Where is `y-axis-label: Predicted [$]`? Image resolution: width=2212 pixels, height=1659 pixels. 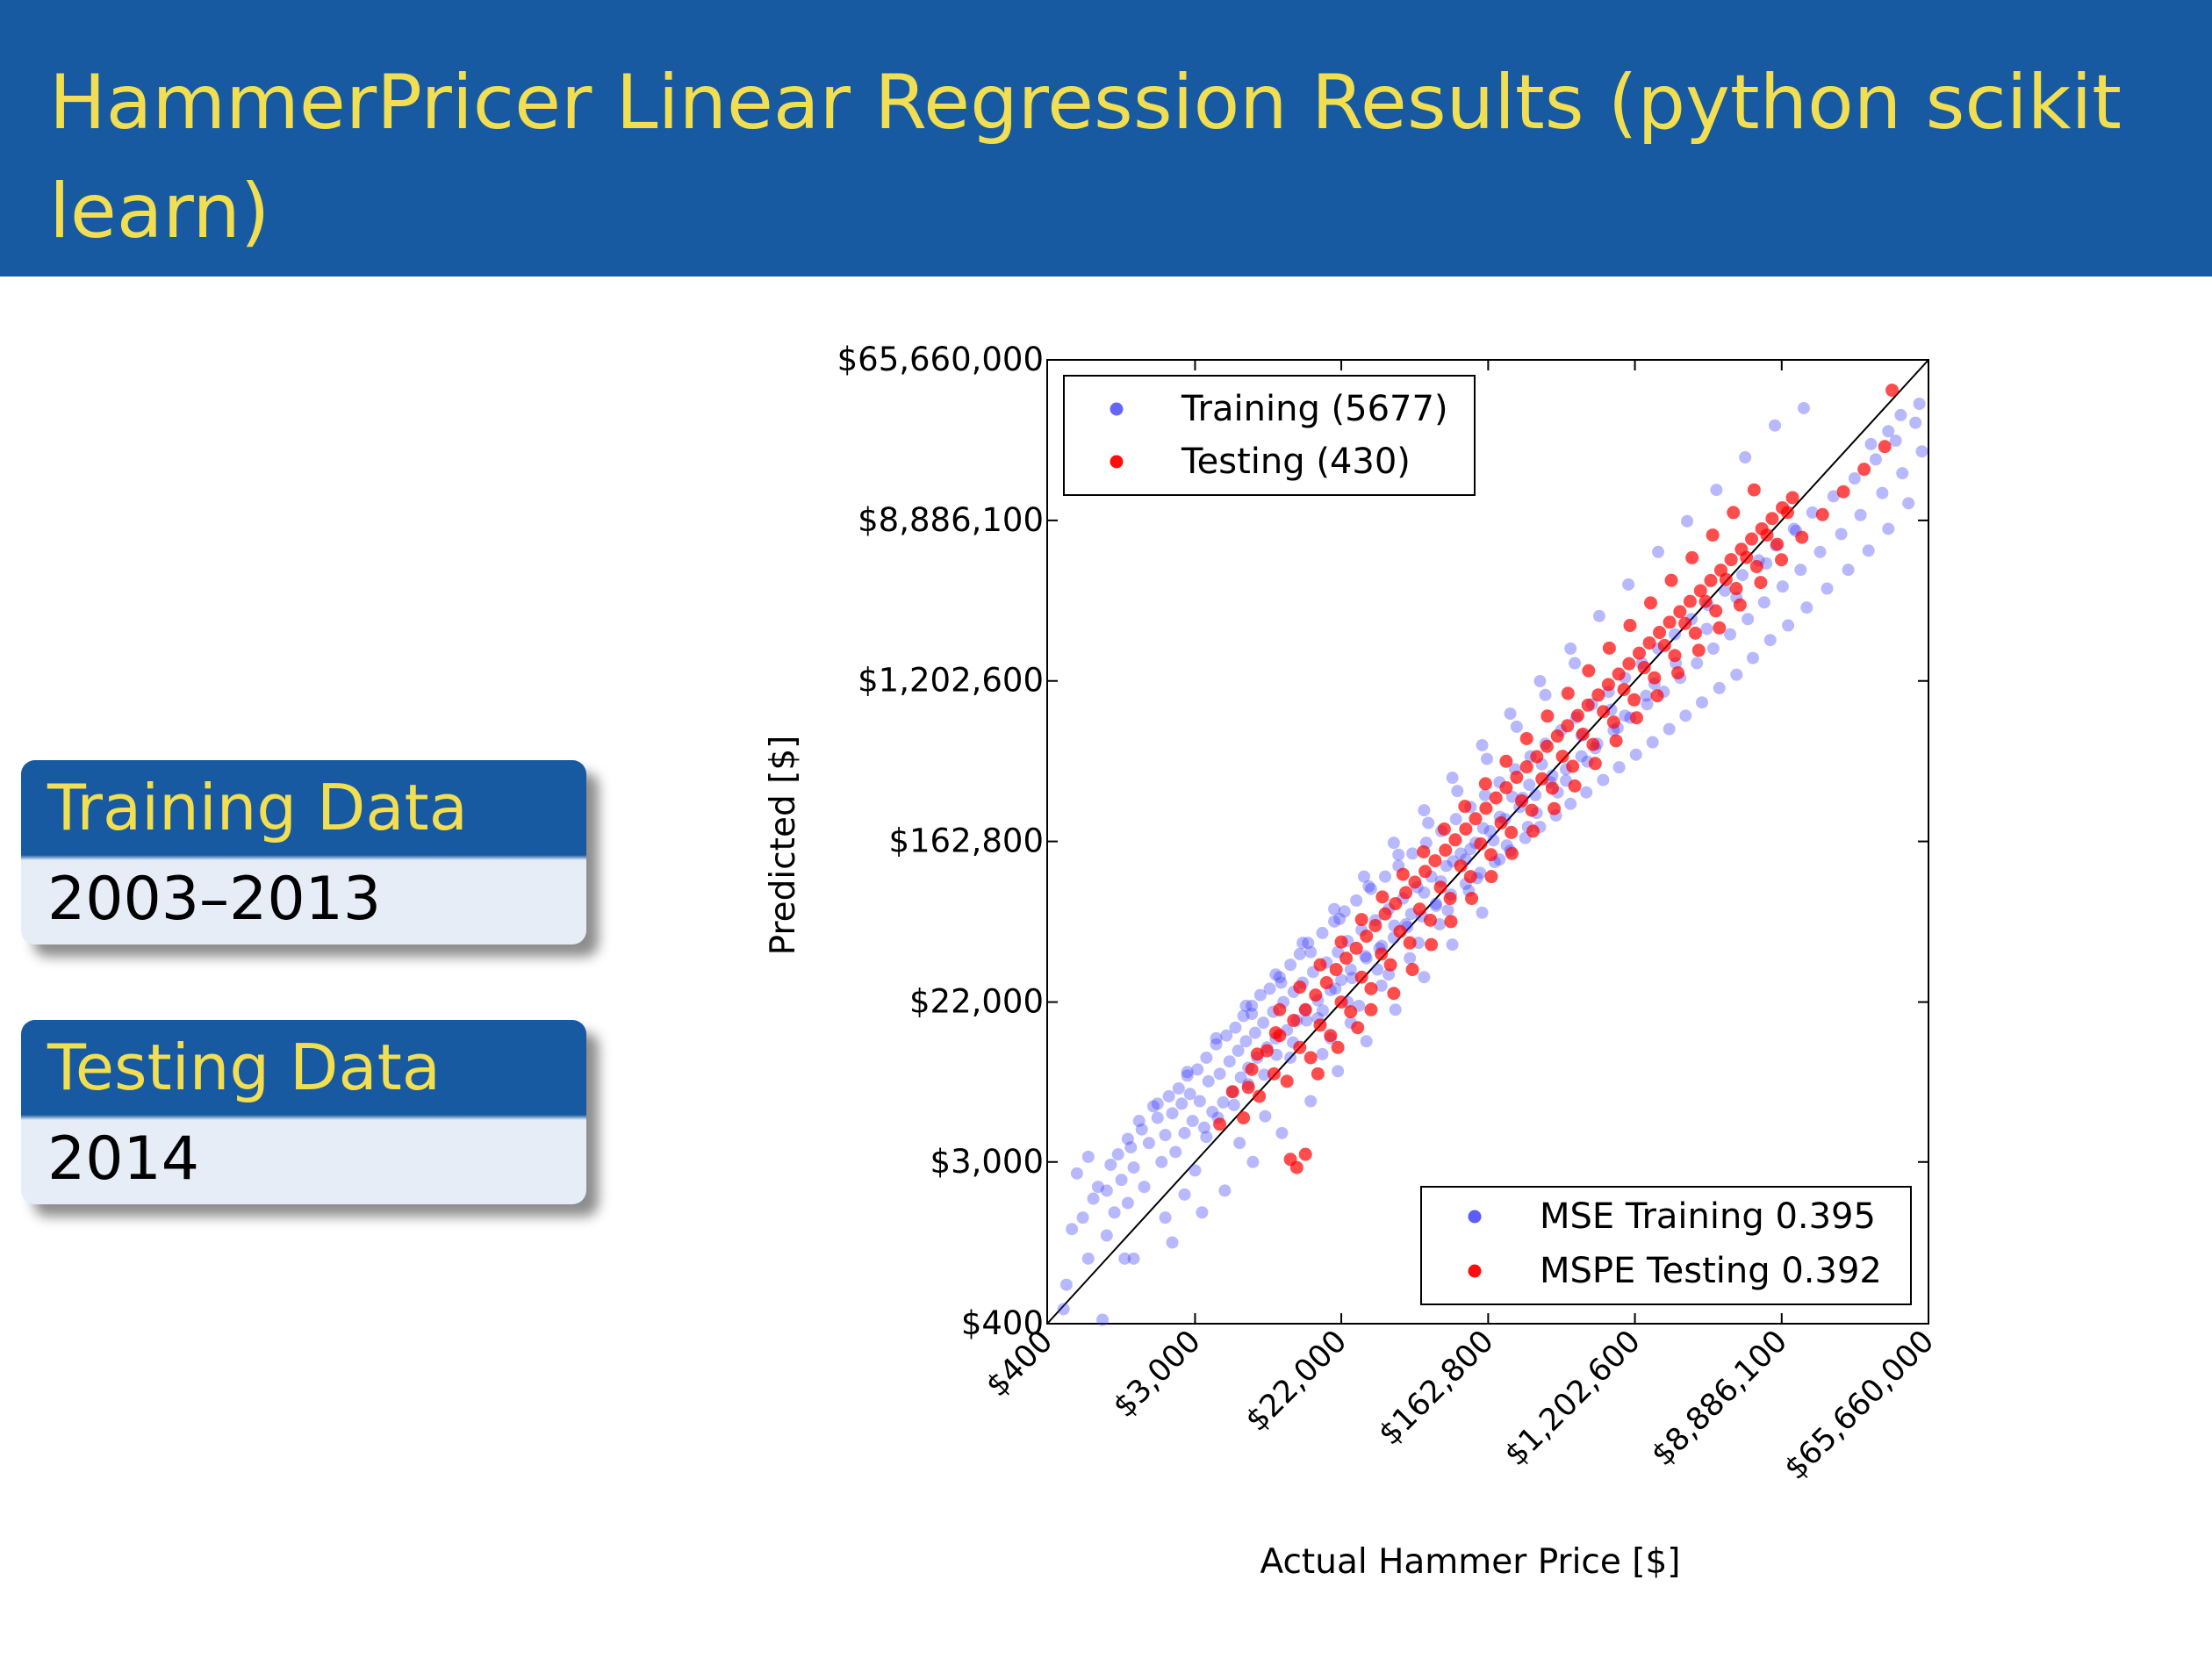
y-axis-label: Predicted [$] is located at coordinates (783, 846).